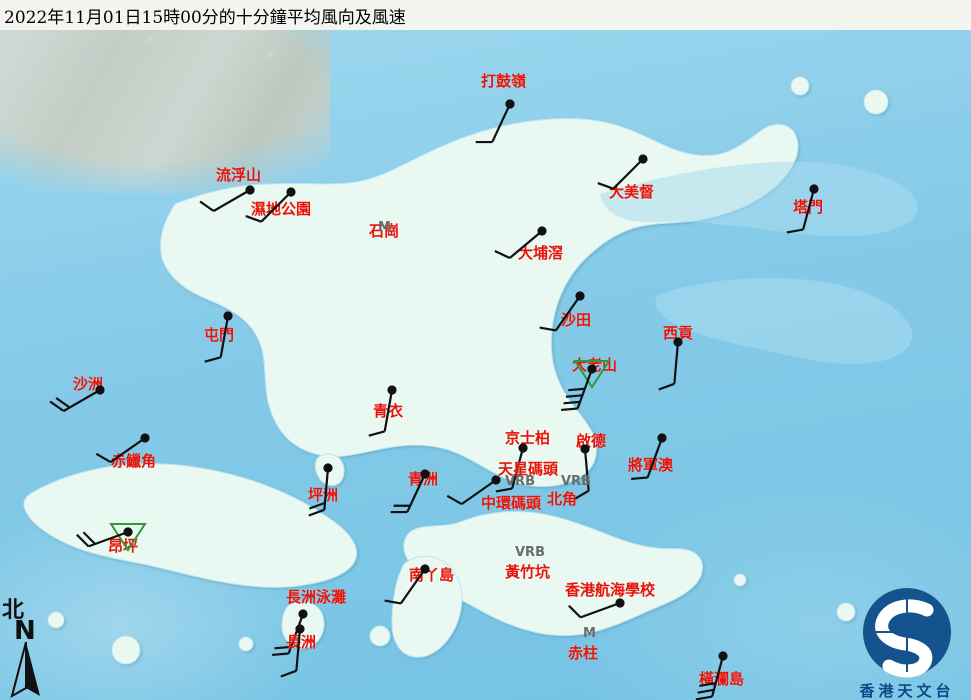 The image size is (971, 700). What do you see at coordinates (323, 495) in the screenshot?
I see `station-label: 坪洲` at bounding box center [323, 495].